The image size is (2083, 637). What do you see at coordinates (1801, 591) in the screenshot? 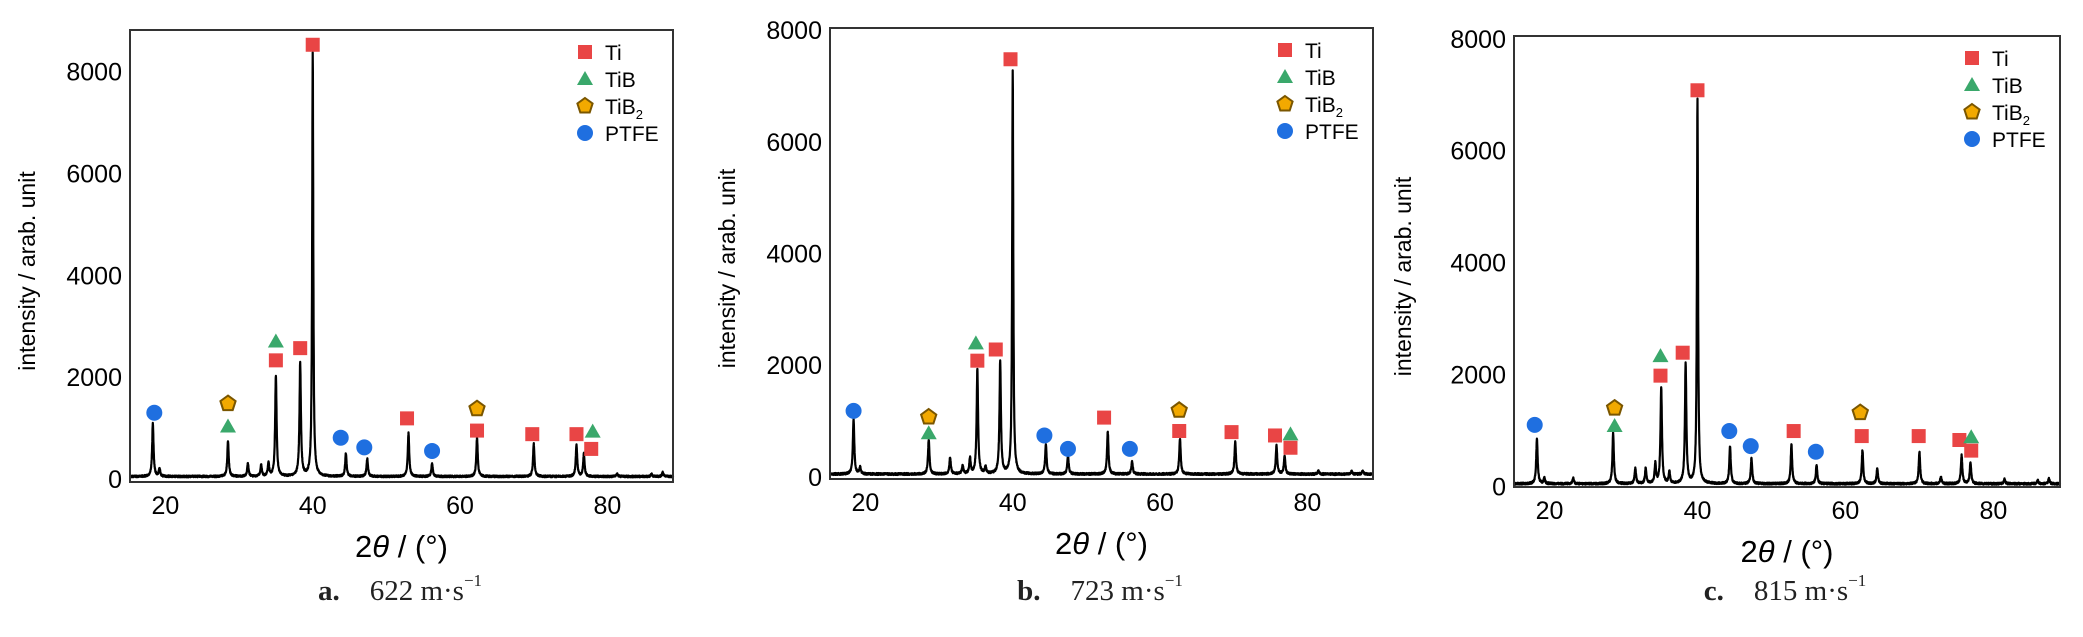
I see `panel-speed: 815 m·s` at bounding box center [1801, 591].